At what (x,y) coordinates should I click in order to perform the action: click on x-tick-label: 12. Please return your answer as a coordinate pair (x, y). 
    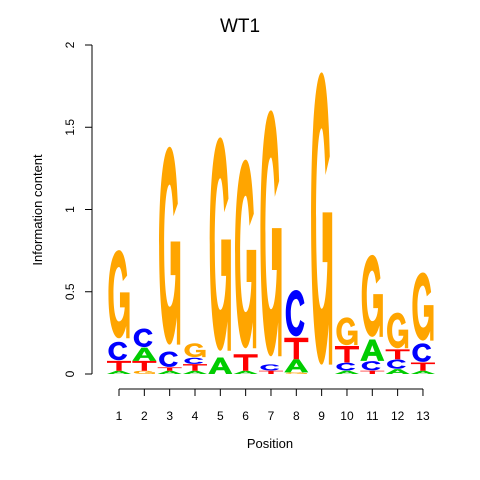
    Looking at the image, I should click on (398, 416).